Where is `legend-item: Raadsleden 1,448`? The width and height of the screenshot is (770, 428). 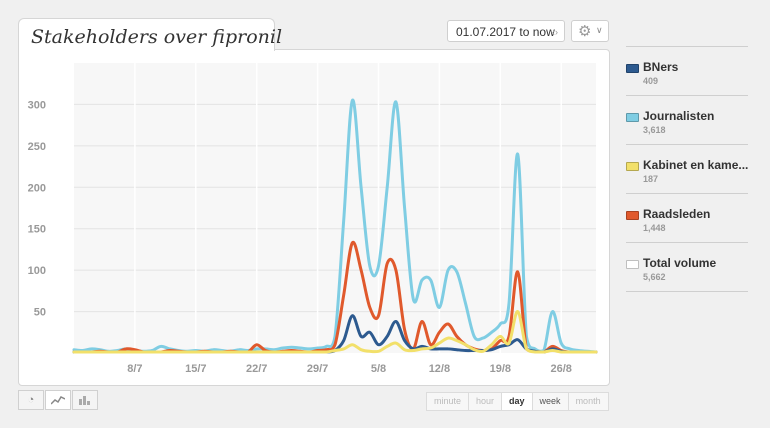
legend-item: Raadsleden 1,448 is located at coordinates (687, 217).